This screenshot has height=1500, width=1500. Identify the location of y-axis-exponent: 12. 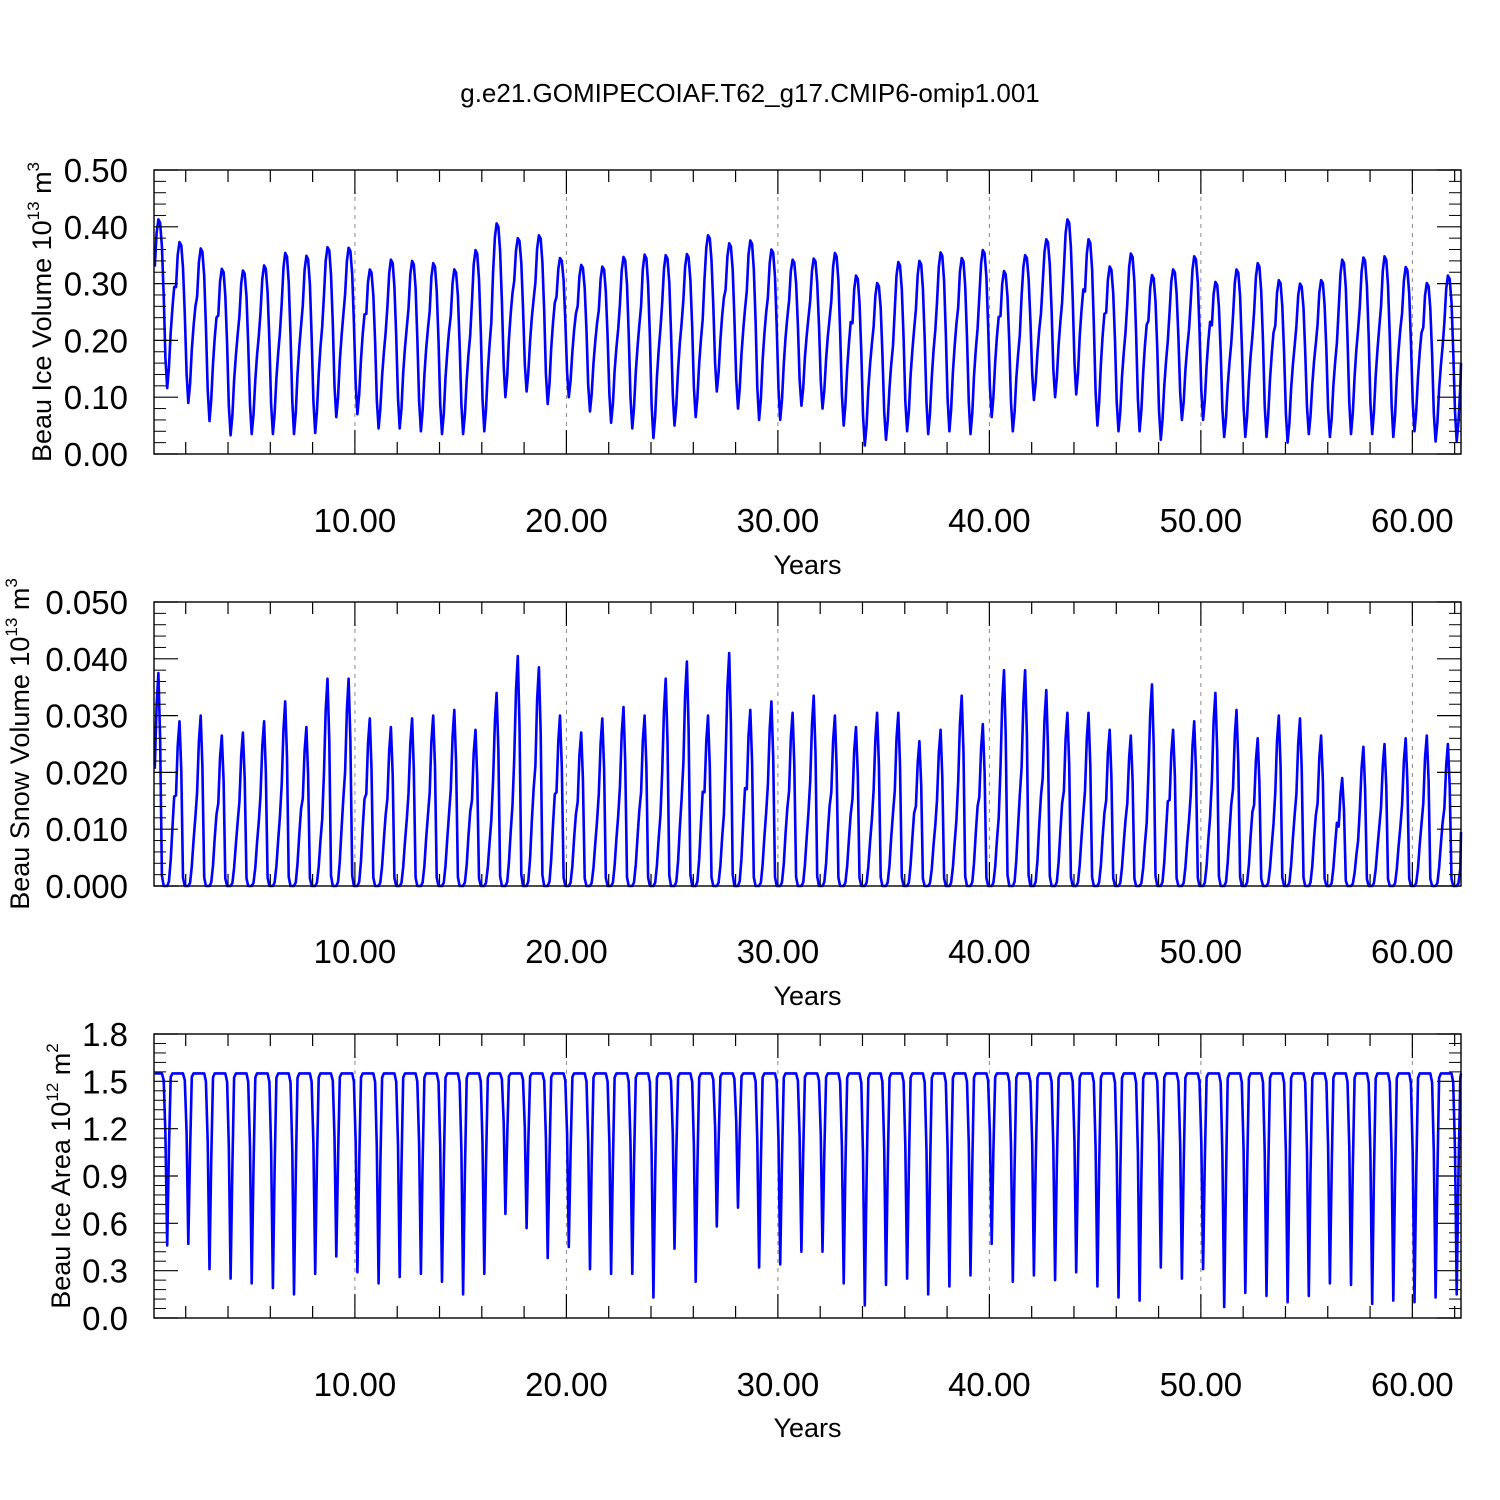
(52, 1092).